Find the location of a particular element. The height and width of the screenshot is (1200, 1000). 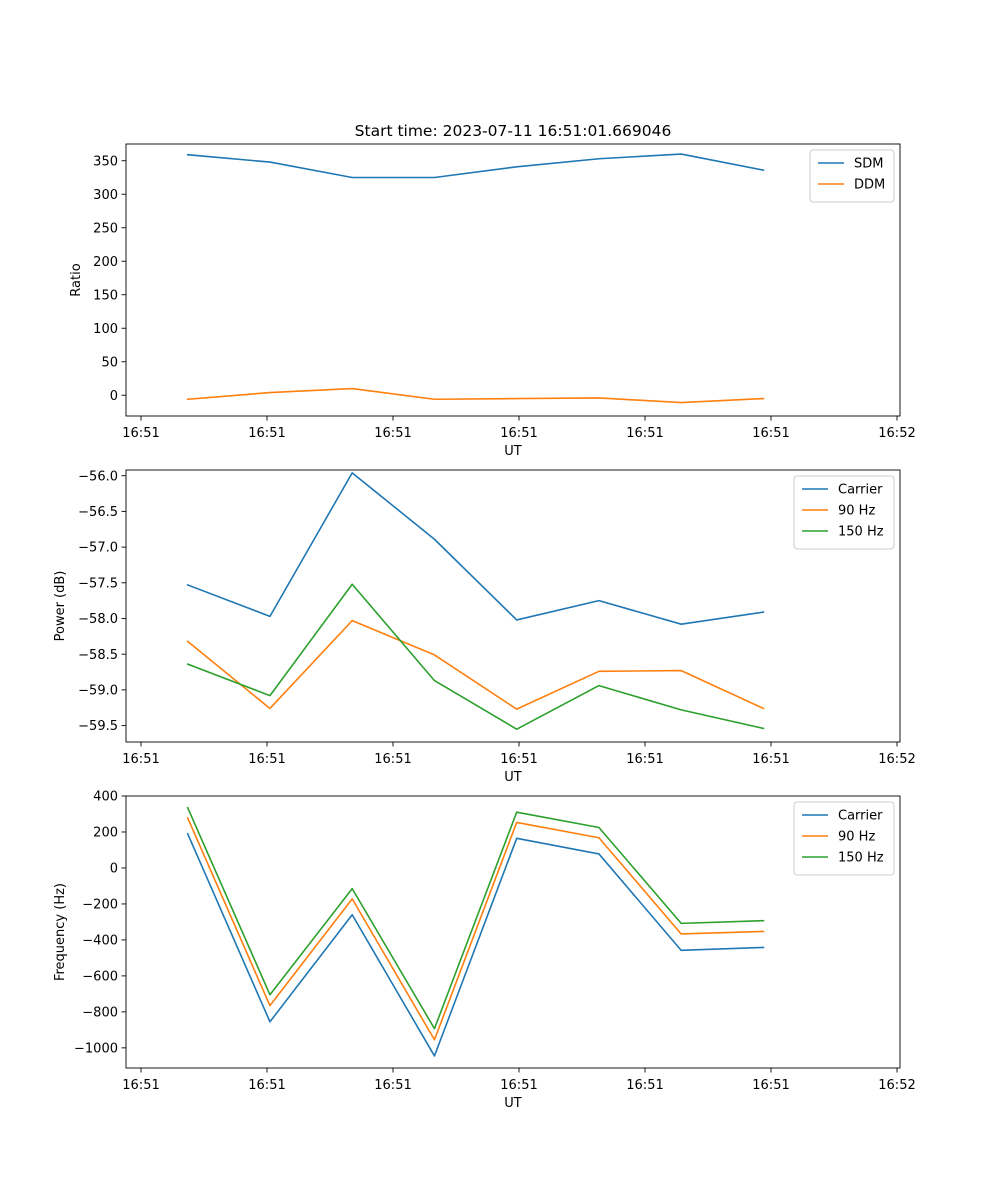

y-tick-label: −57.0 is located at coordinates (98, 548).